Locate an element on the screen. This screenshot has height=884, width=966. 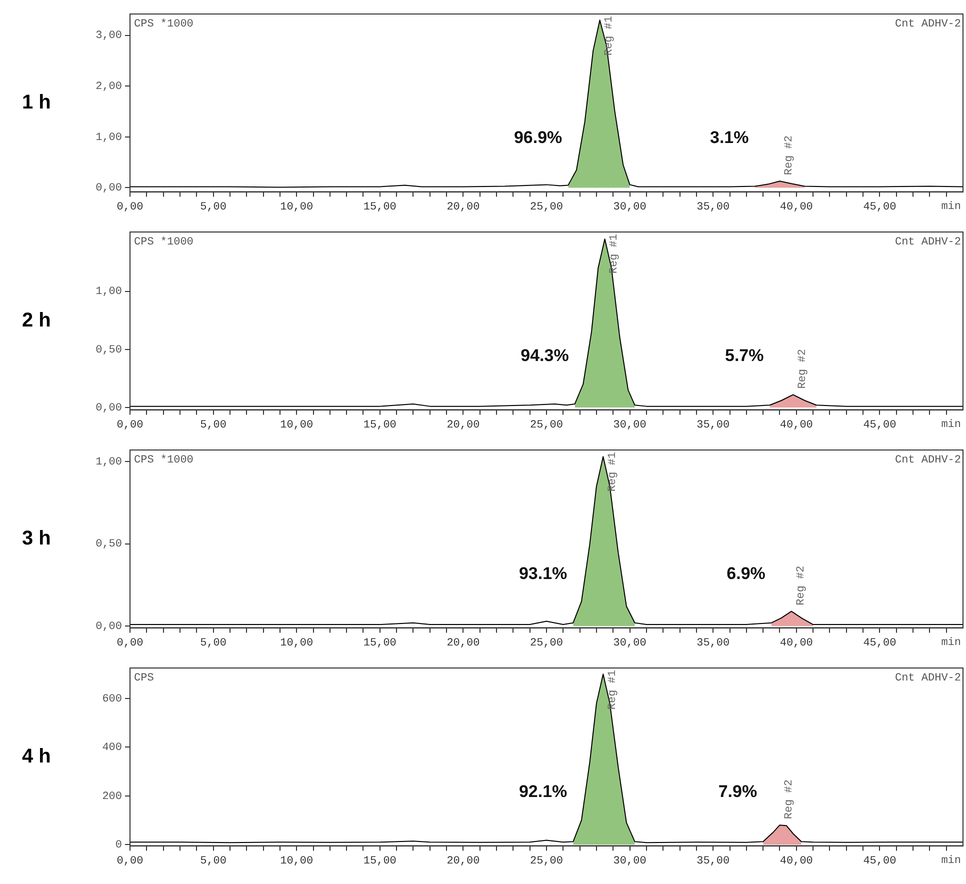
annotation: 93.1% is located at coordinates (543, 574).